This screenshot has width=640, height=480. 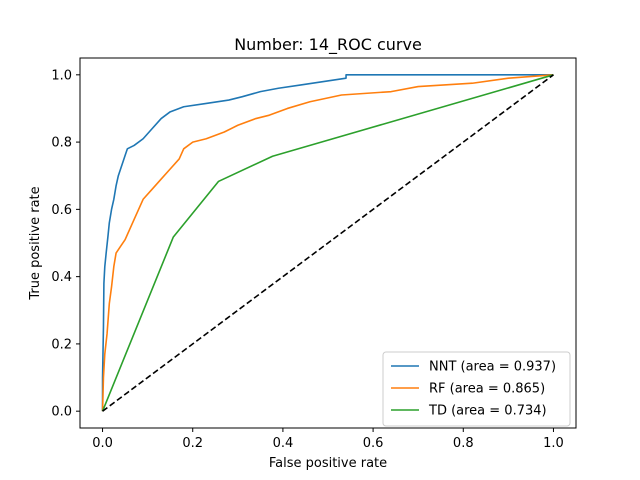 I want to click on legend-label: NNT (area = 0.937), so click(x=492, y=367).